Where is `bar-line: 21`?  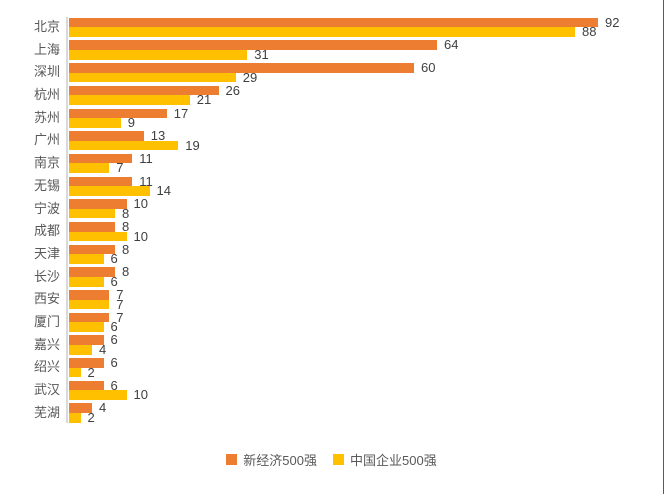 bar-line: 21 is located at coordinates (366, 100).